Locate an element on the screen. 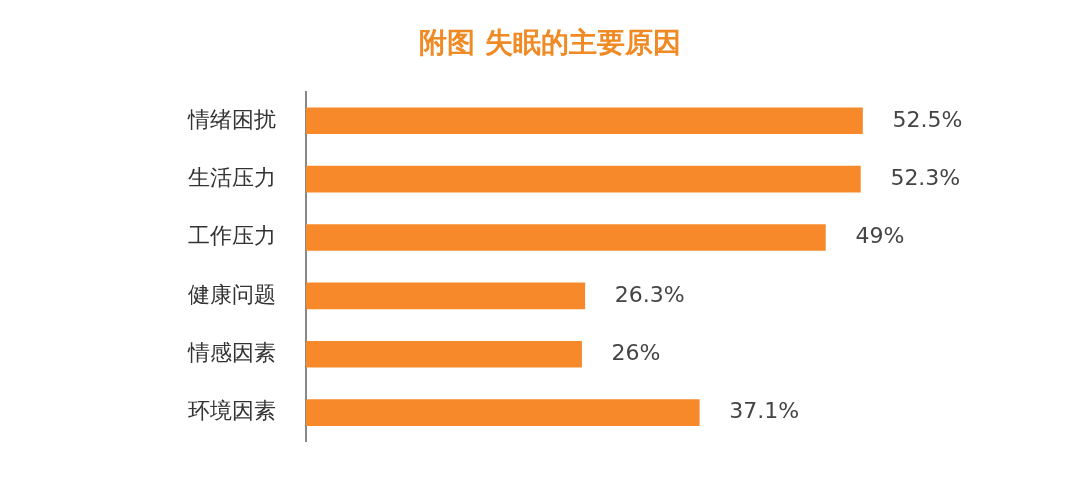 The height and width of the screenshot is (493, 1080). y-tick-label: 生活压力 is located at coordinates (232, 177).